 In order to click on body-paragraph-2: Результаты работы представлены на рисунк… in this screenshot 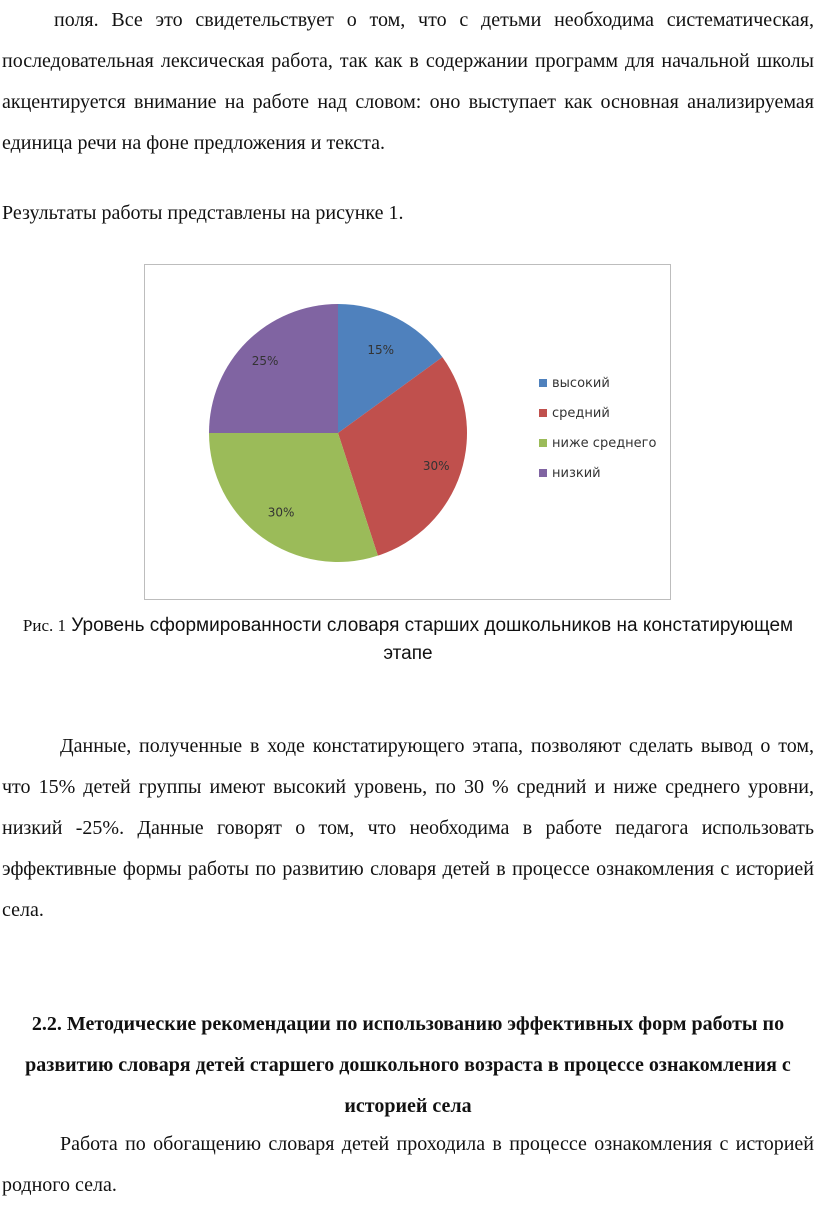, I will do `click(203, 213)`.